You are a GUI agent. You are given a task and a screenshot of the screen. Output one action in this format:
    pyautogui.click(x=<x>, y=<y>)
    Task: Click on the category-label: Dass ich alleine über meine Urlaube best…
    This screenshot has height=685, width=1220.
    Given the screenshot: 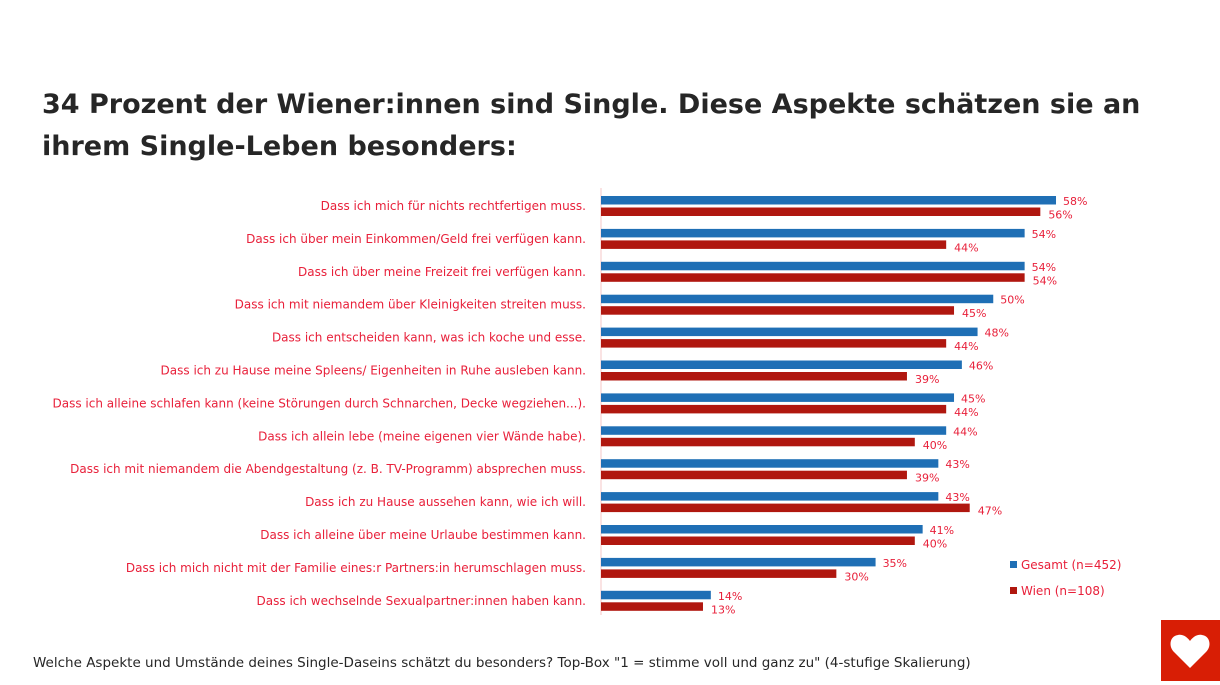 What is the action you would take?
    pyautogui.click(x=423, y=535)
    